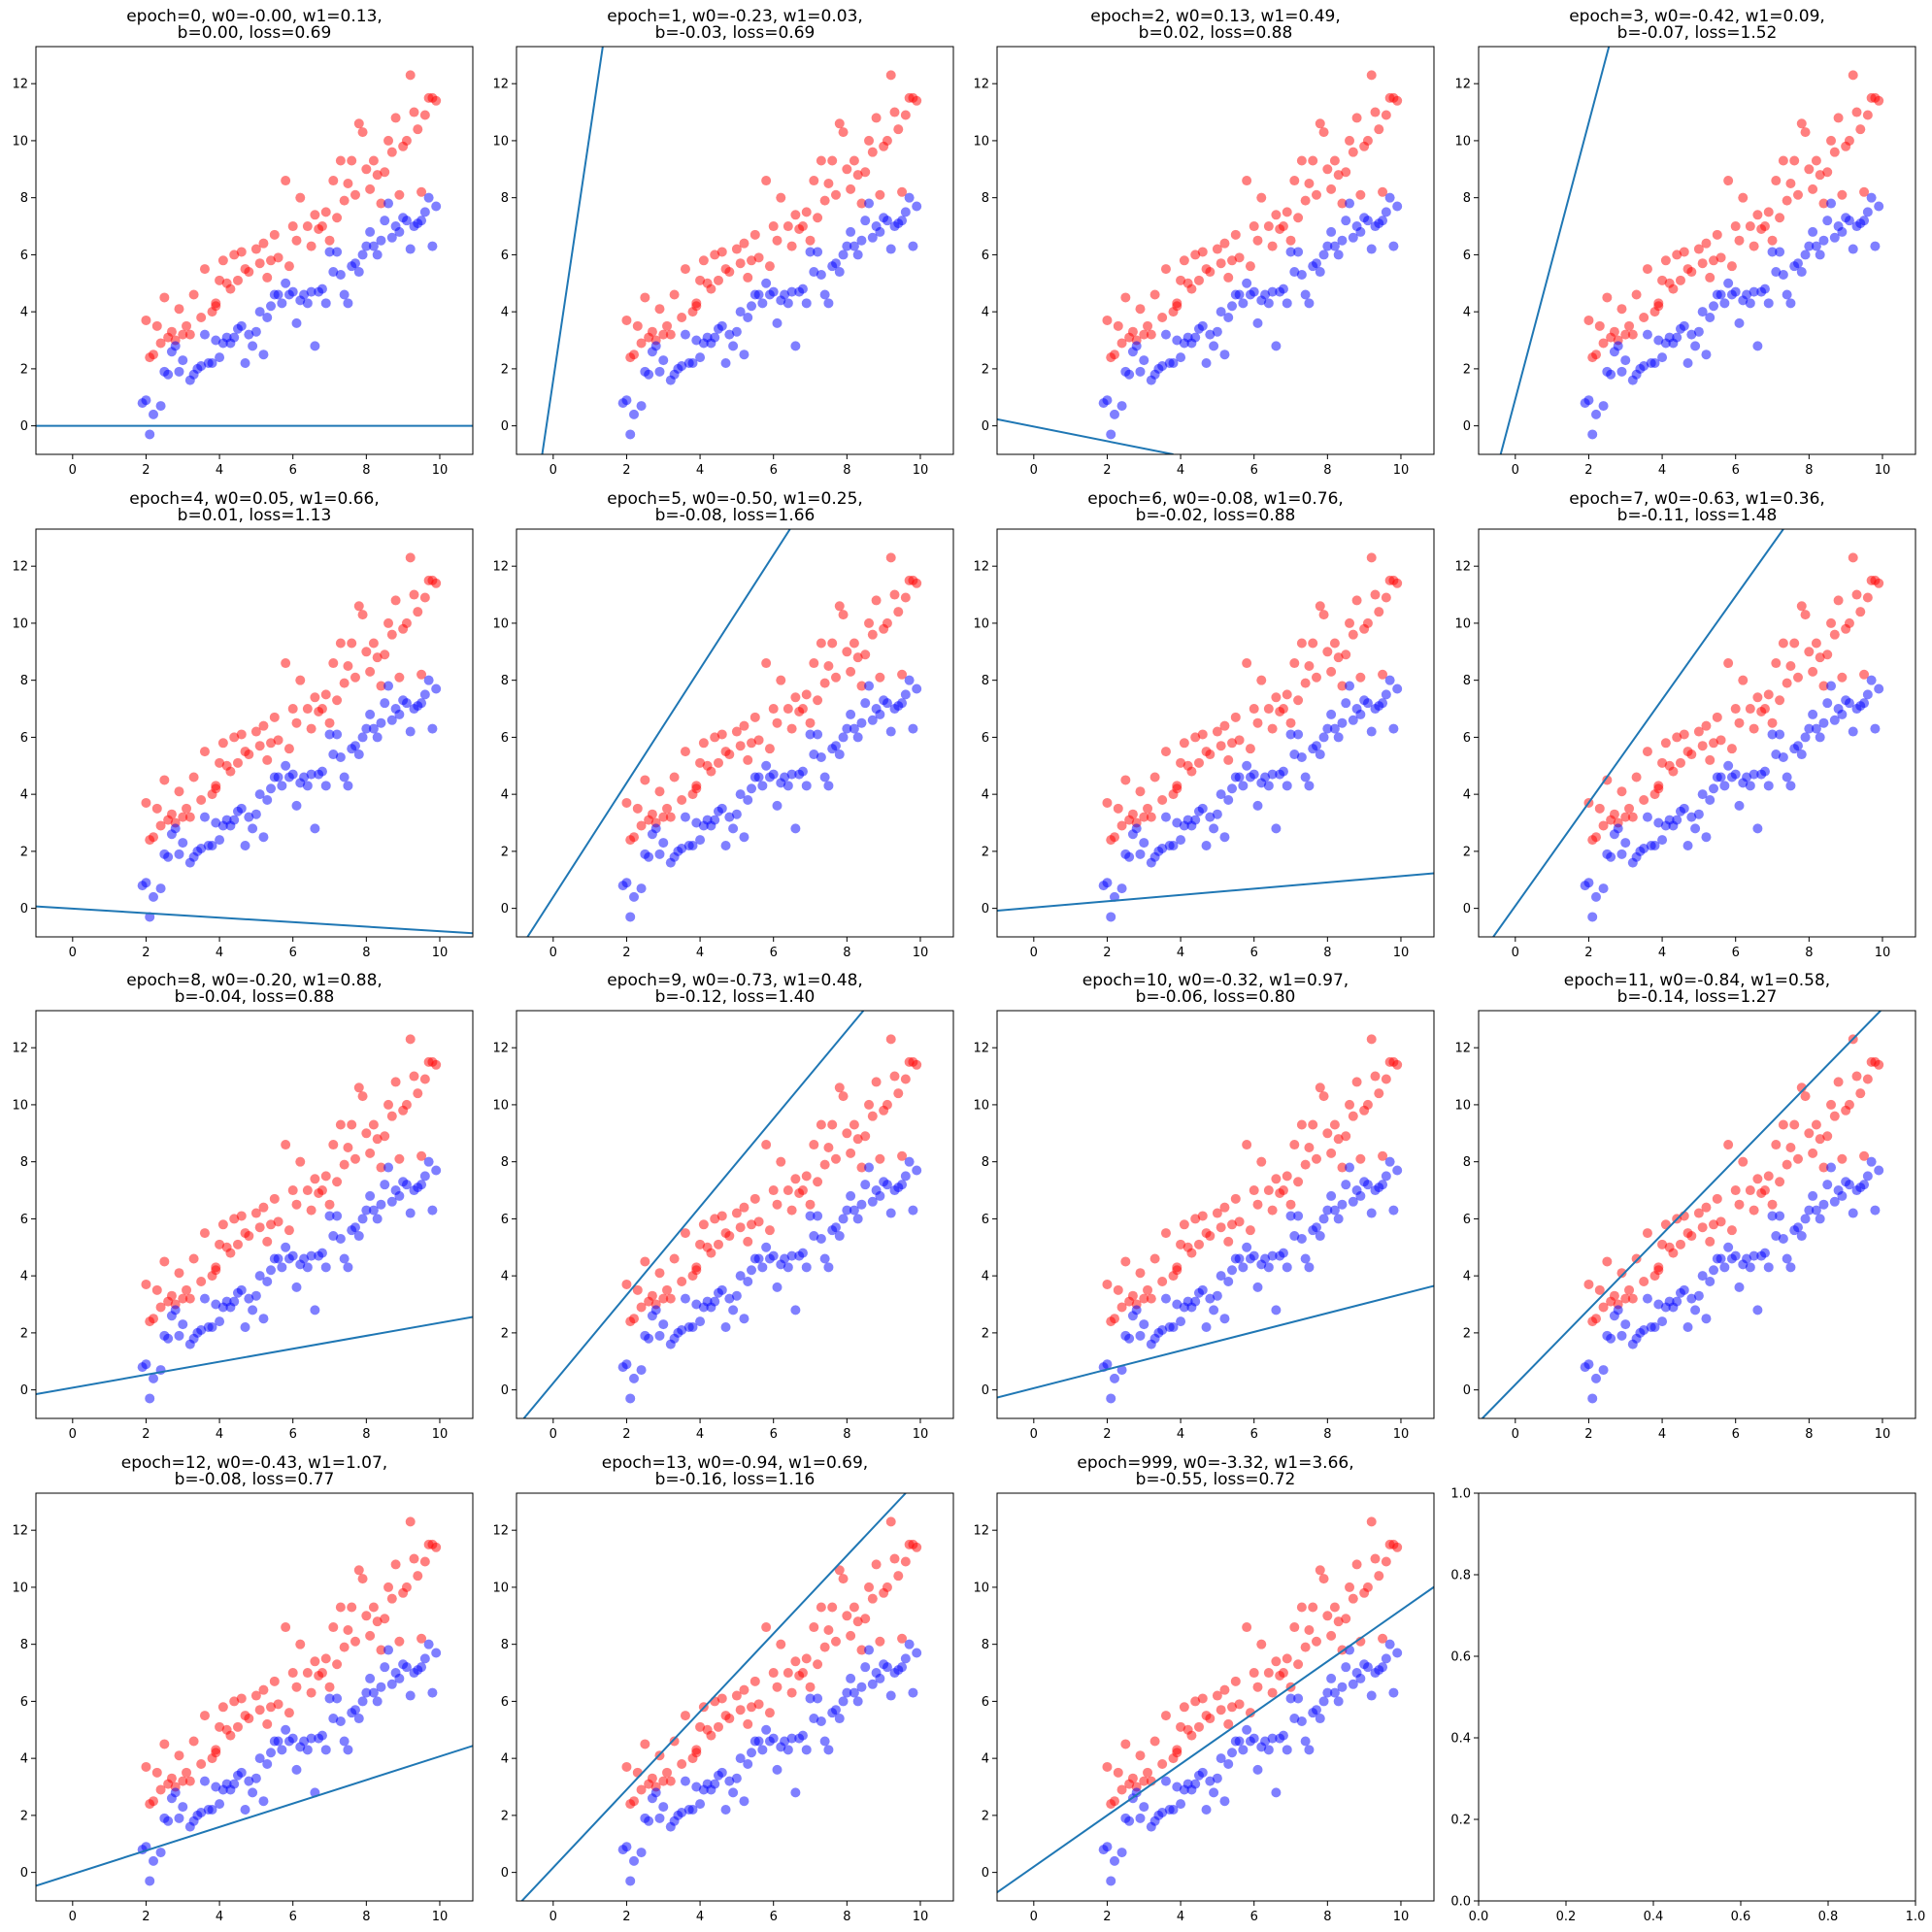 The height and width of the screenshot is (1932, 1932). What do you see at coordinates (921, 1917) in the screenshot?
I see `x-tick-label: 10` at bounding box center [921, 1917].